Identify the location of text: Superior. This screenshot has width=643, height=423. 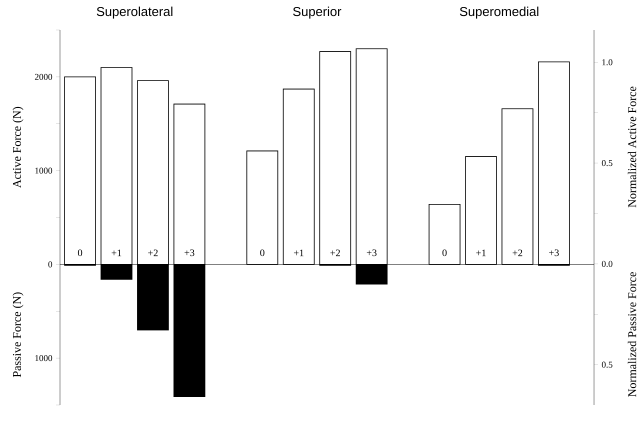
(317, 12).